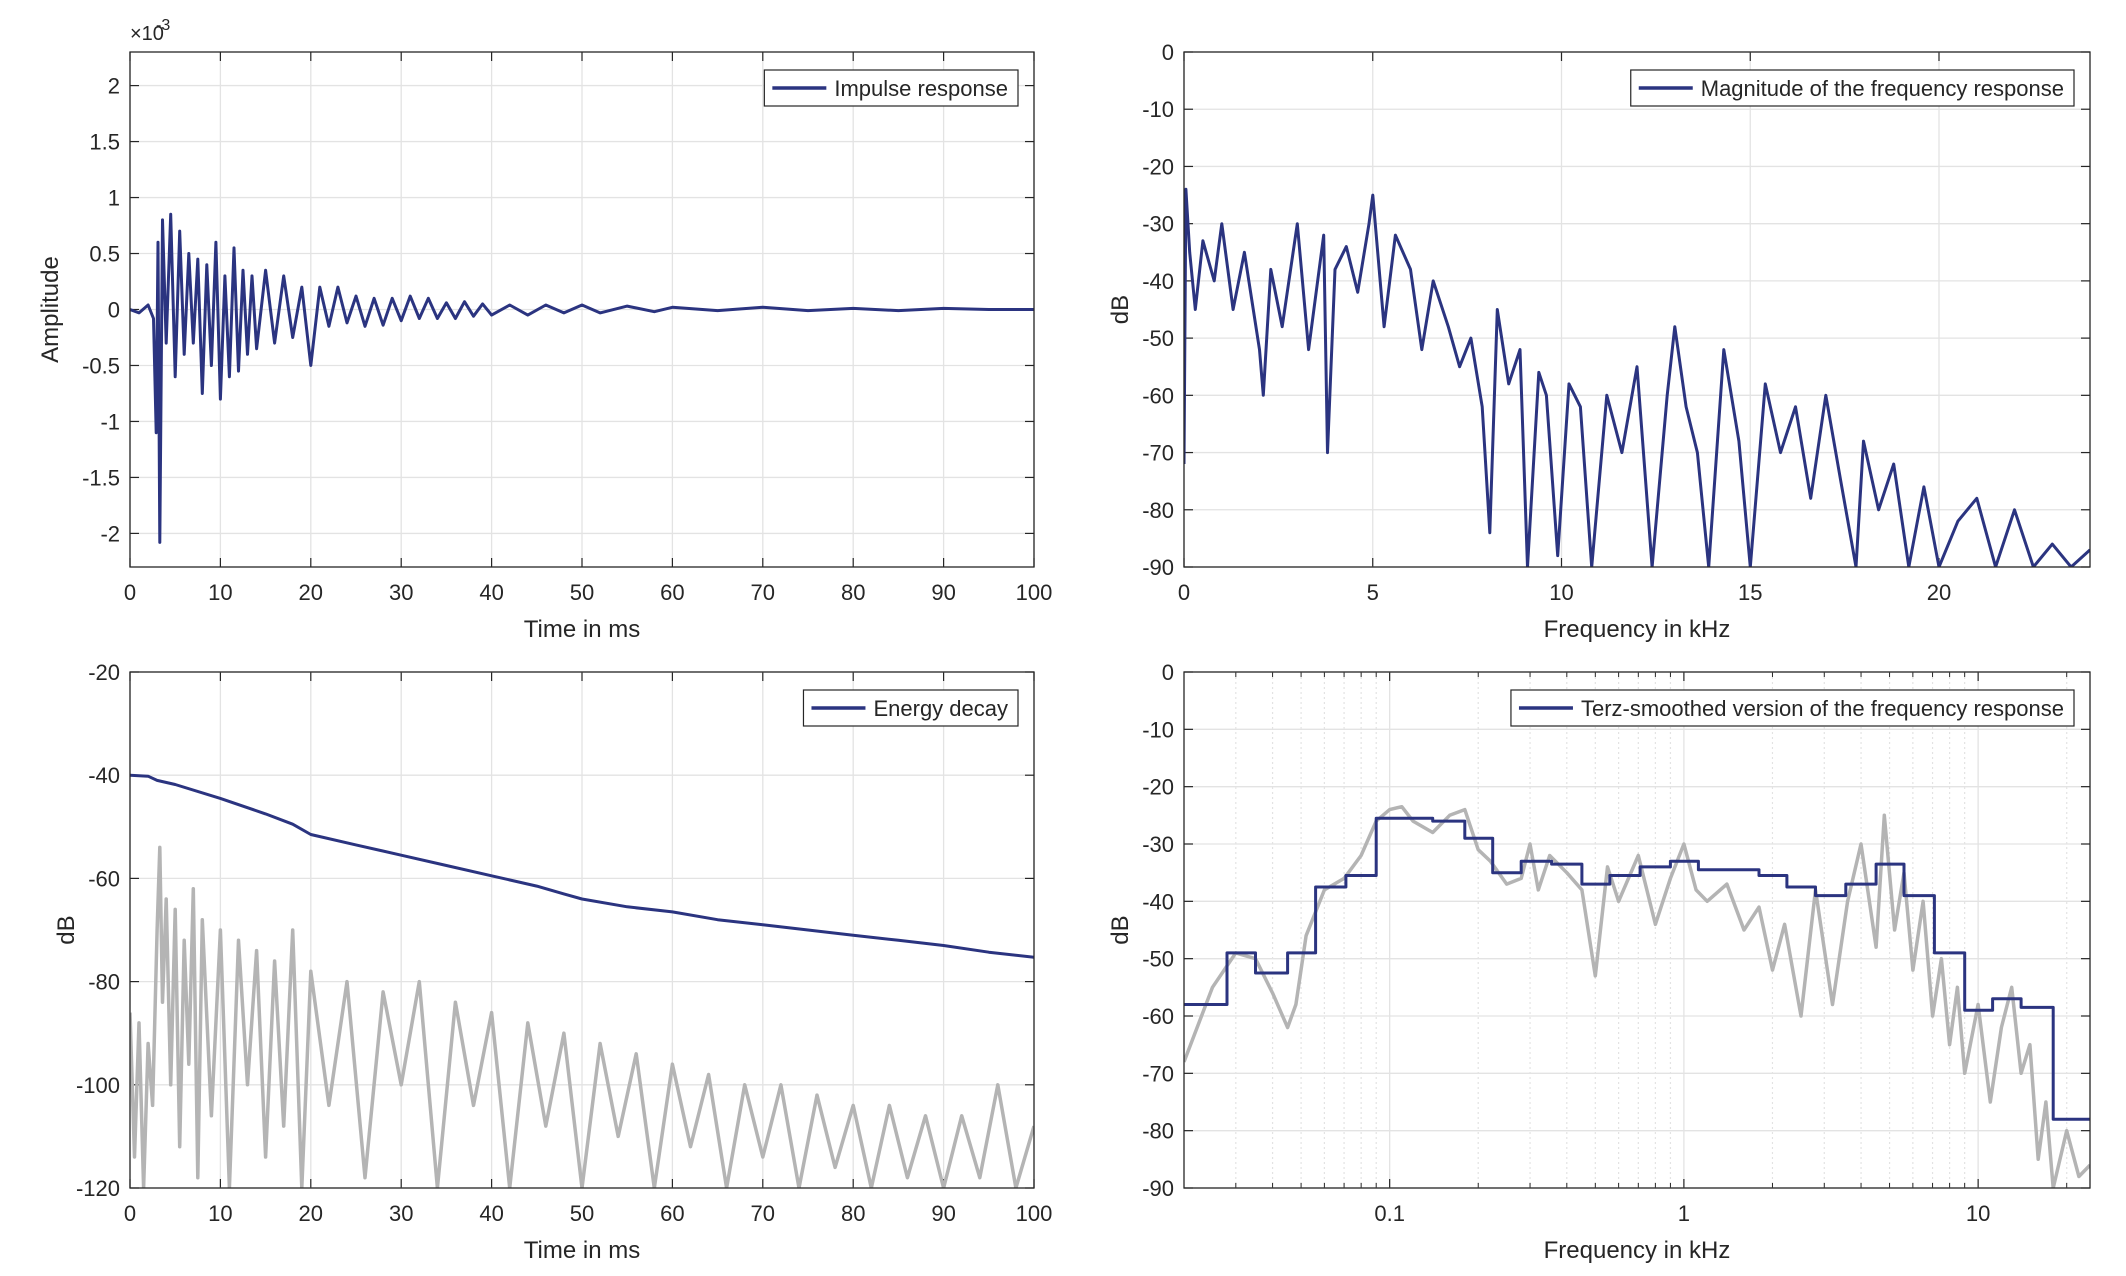  What do you see at coordinates (104, 254) in the screenshot?
I see `y-tick-label: 0.5` at bounding box center [104, 254].